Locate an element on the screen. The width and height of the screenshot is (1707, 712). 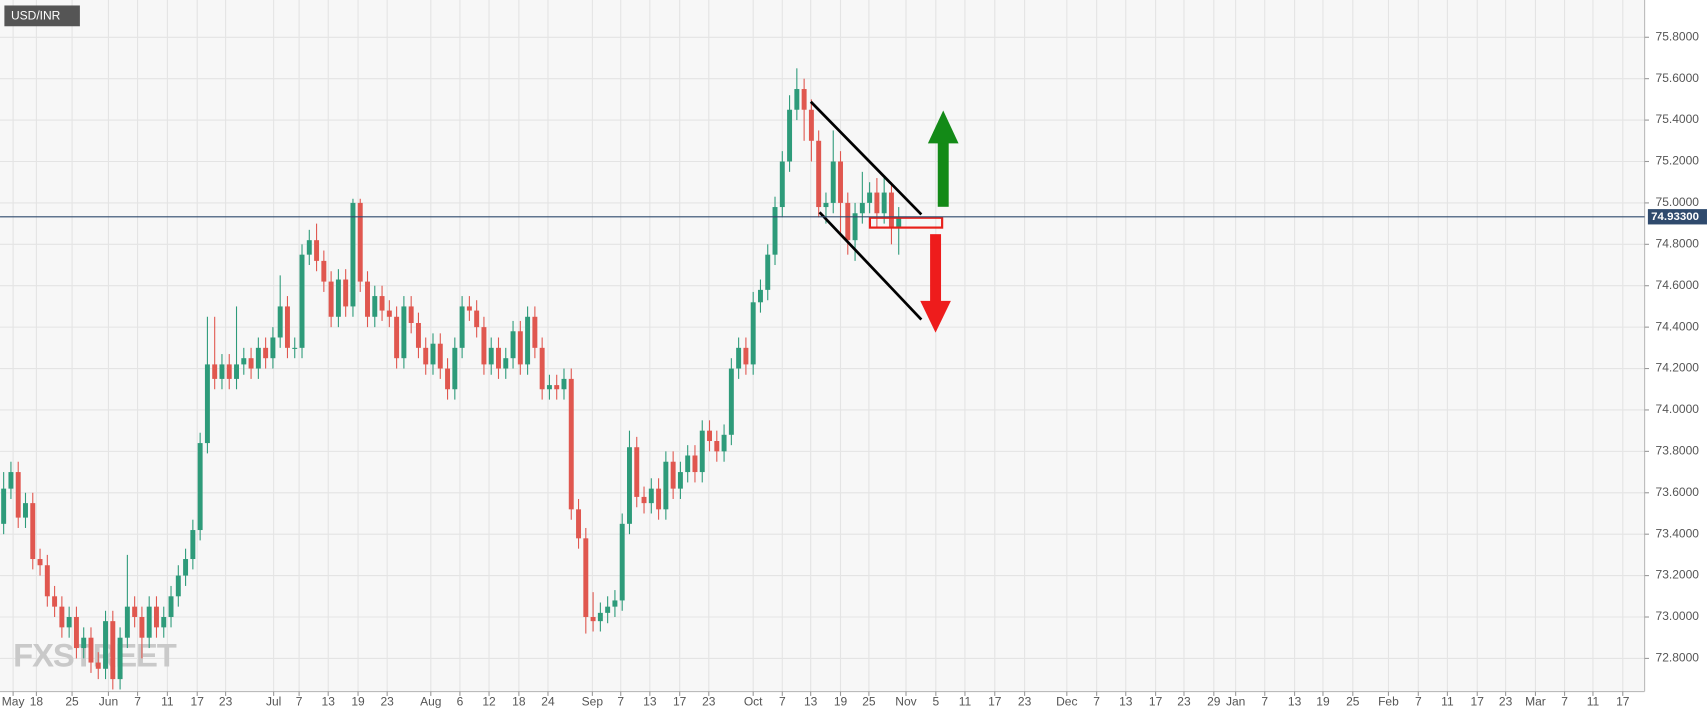
last-price-badge is located at coordinates (1677, 217).